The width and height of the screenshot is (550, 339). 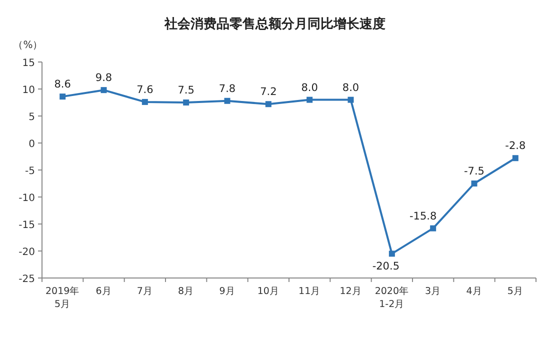 What do you see at coordinates (26, 279) in the screenshot?
I see `y-tick-label: -25` at bounding box center [26, 279].